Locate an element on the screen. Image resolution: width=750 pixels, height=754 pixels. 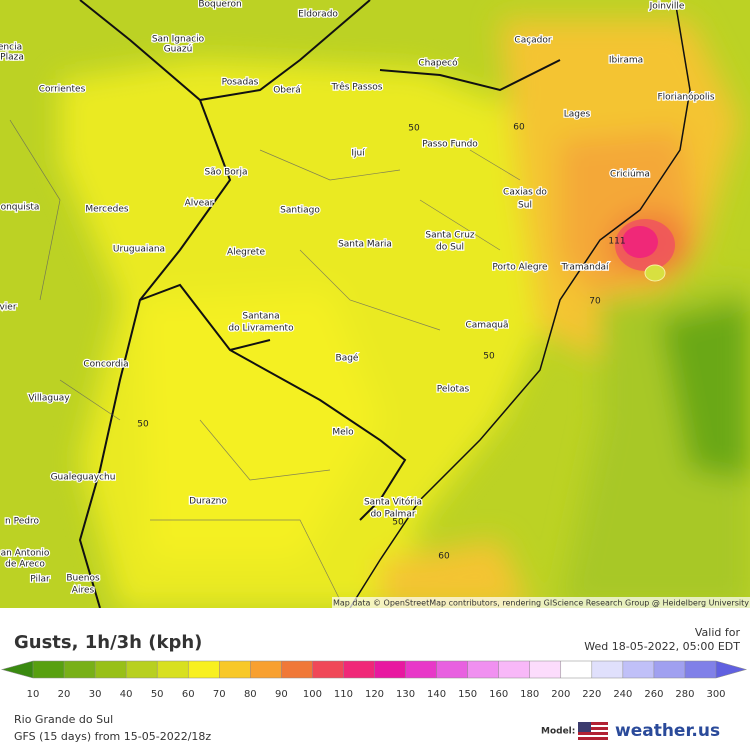
city-label: Boqueron is located at coordinates (219, 5).